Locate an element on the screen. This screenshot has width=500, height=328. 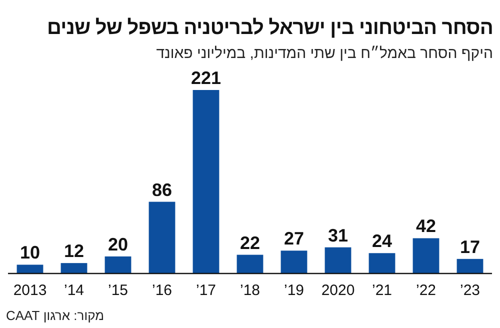
tick-label: 2020 is located at coordinates (338, 290).